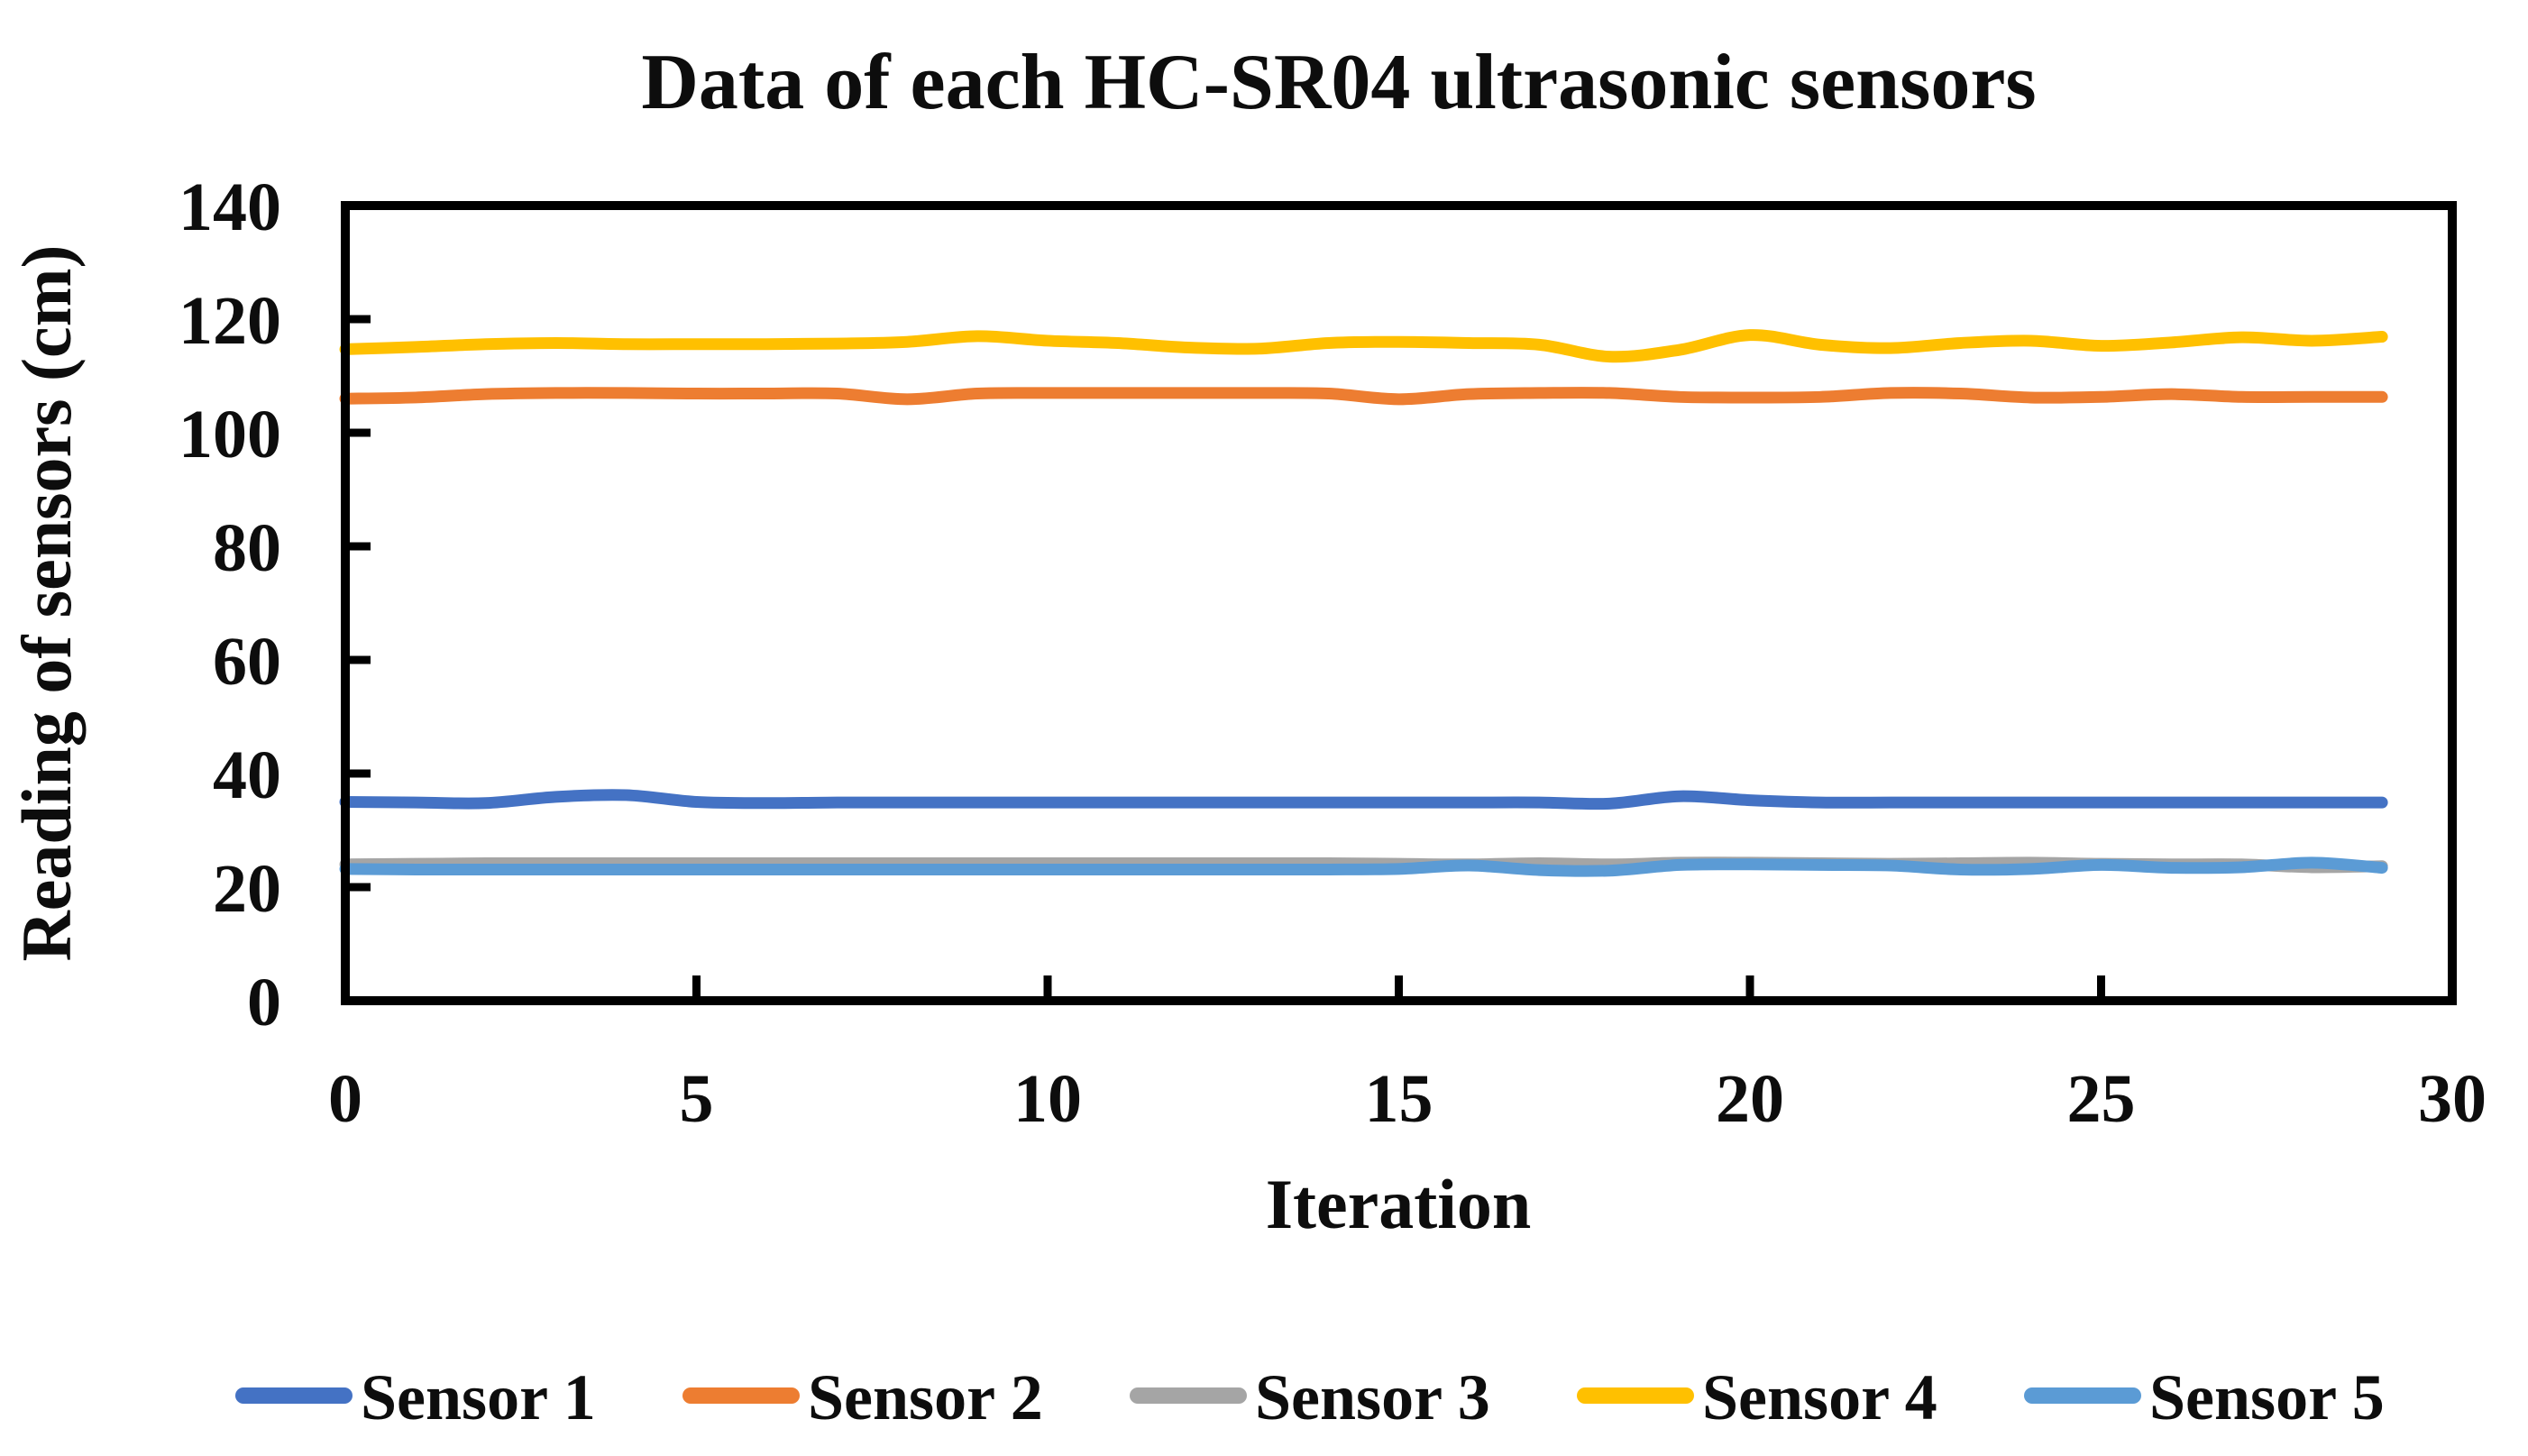 This screenshot has width=2528, height=1456. I want to click on legend-label: Sensor 3, so click(1372, 1397).